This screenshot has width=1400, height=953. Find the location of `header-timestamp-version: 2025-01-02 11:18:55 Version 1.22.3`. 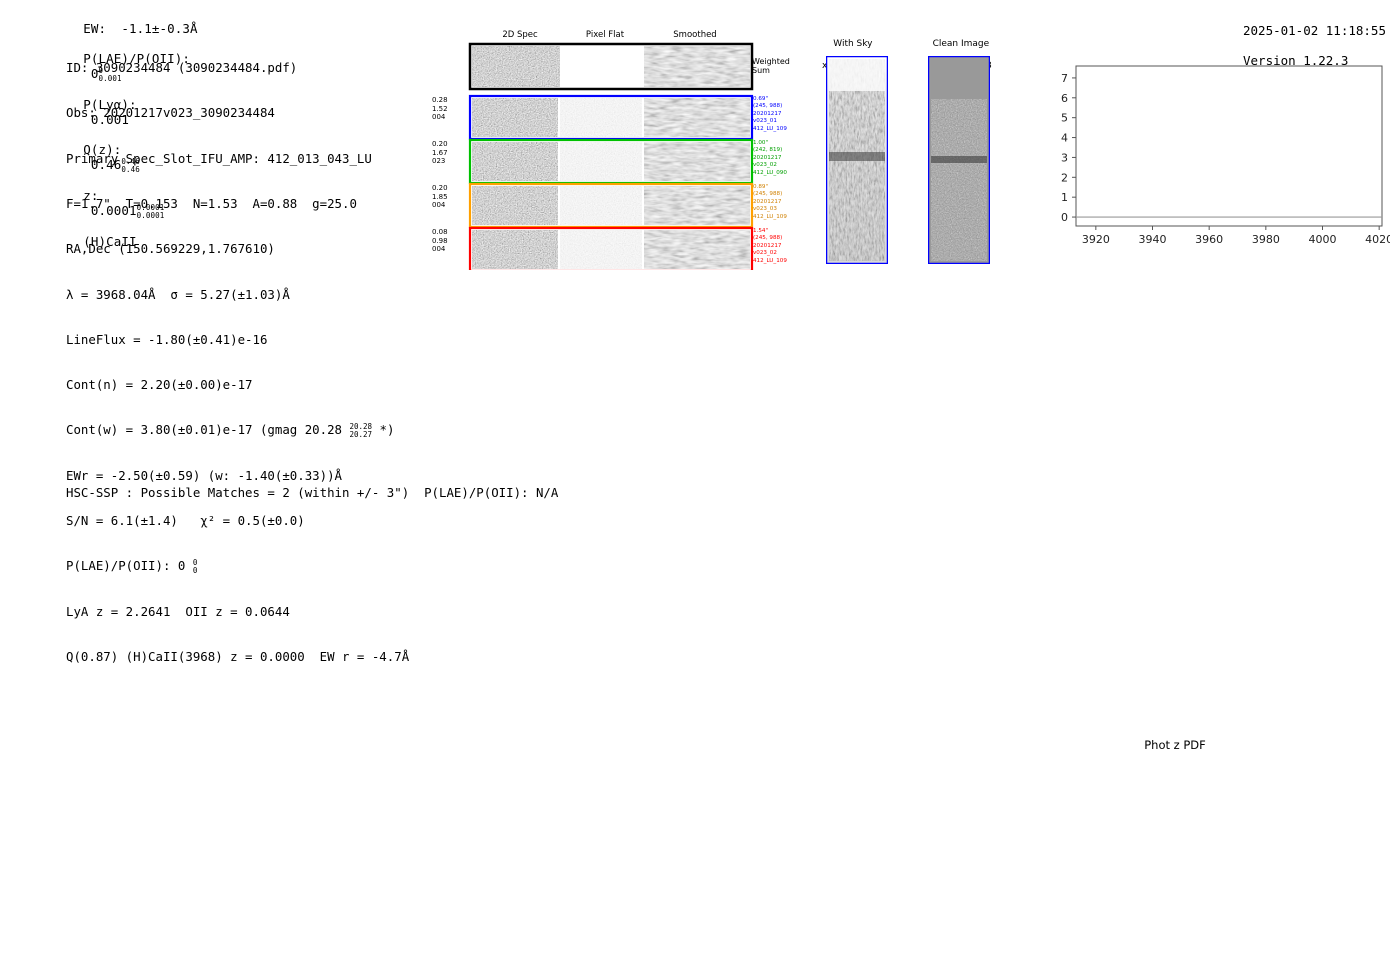

header-timestamp-version: 2025-01-02 11:18:55 Version 1.22.3 is located at coordinates (1307, 38).